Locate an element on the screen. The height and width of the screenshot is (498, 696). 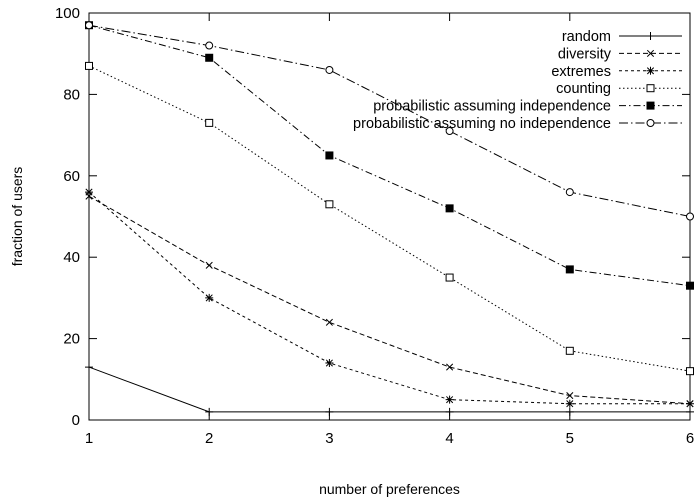
legend-label: counting is located at coordinates (583, 89).